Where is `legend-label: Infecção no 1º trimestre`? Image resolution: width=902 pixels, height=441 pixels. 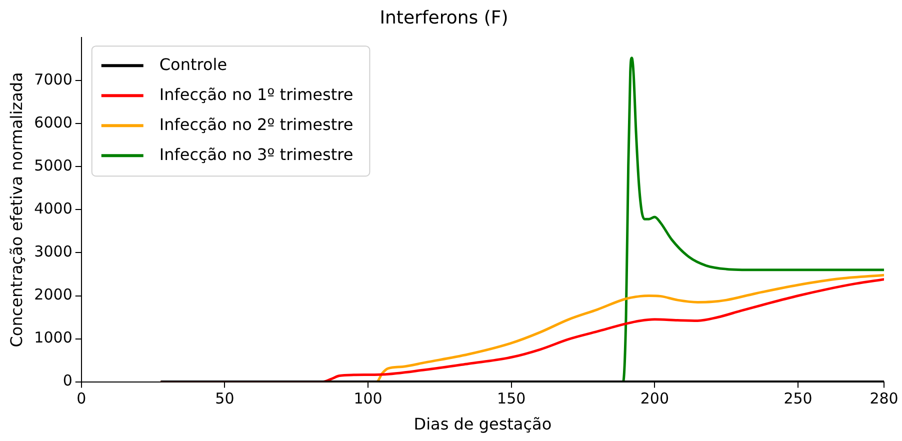
legend-label: Infecção no 1º trimestre is located at coordinates (256, 94).